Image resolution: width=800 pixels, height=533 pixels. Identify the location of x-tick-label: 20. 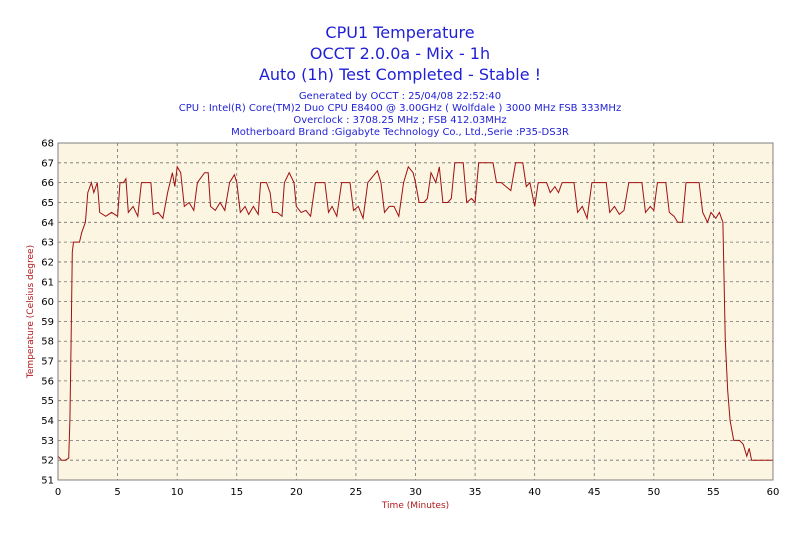
(296, 492).